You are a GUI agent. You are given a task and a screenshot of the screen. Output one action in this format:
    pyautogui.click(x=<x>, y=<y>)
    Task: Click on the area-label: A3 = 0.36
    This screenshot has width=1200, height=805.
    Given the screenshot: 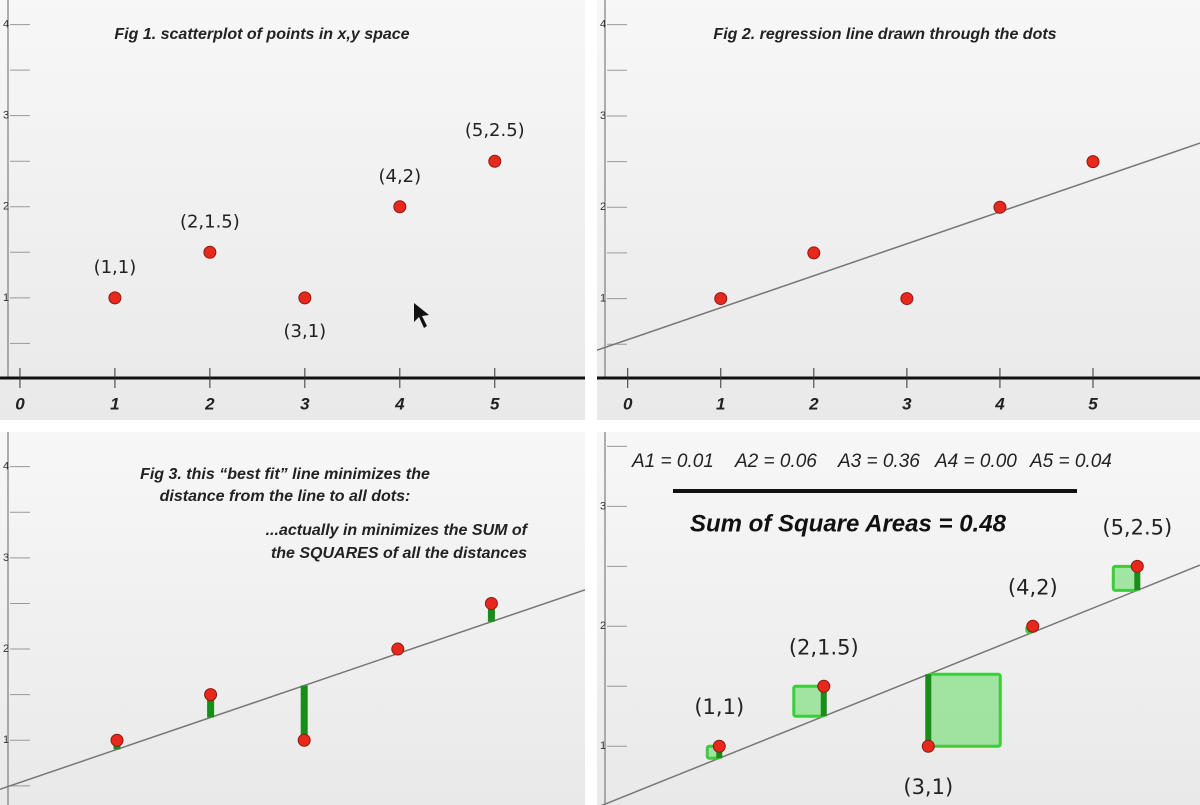 What is the action you would take?
    pyautogui.click(x=878, y=461)
    